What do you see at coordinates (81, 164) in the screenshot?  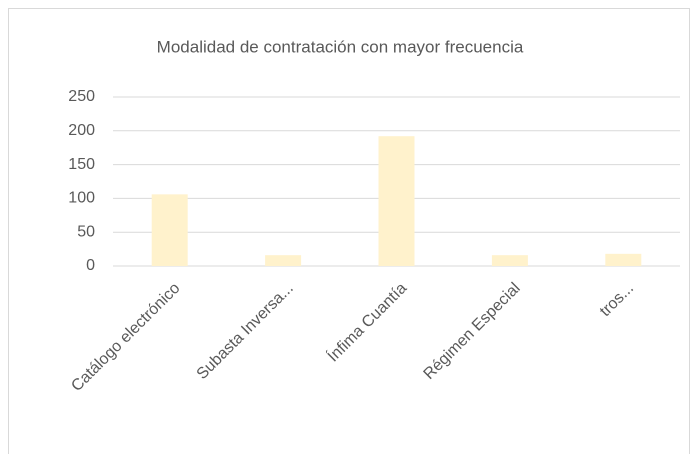 I see `y-tick-label: 150` at bounding box center [81, 164].